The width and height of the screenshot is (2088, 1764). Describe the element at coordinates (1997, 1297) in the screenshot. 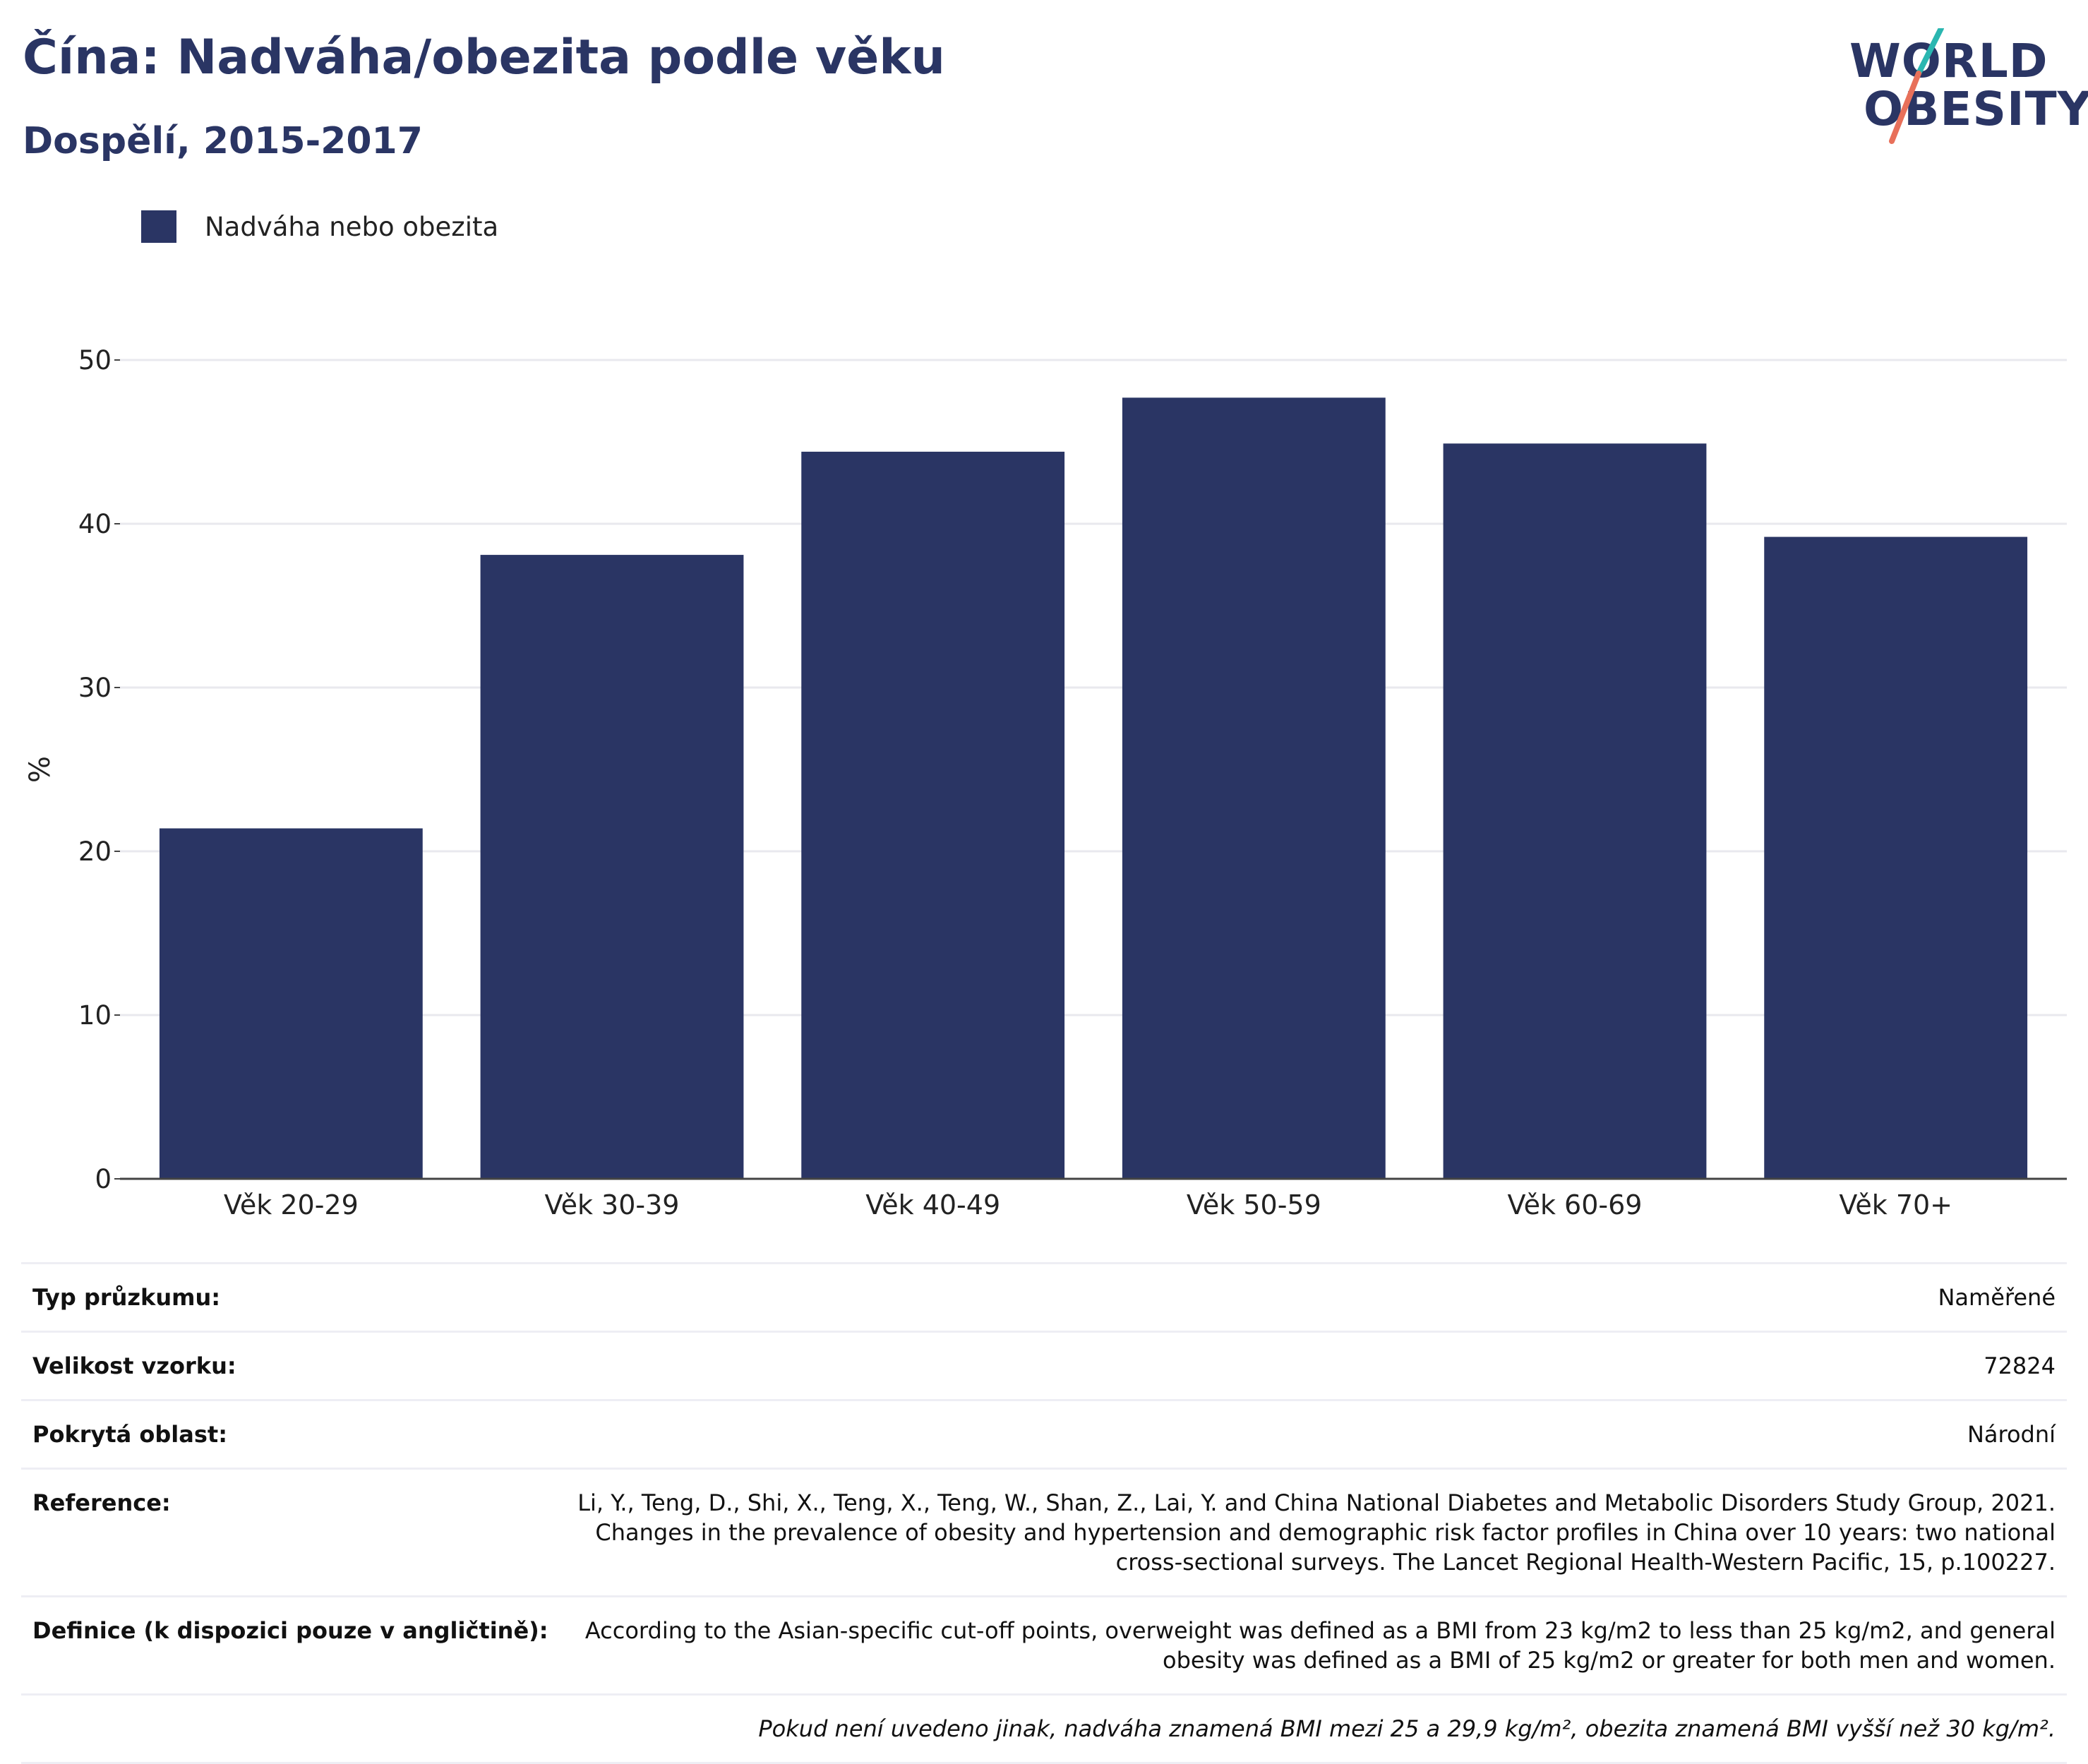

I see `meta-value: Naměřené` at that location.